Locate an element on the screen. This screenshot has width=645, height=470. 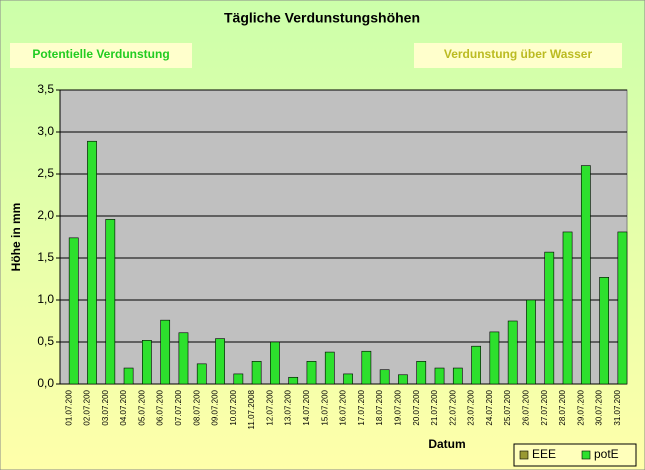
x-tick-label: 07.07.200 is located at coordinates (178, 407).